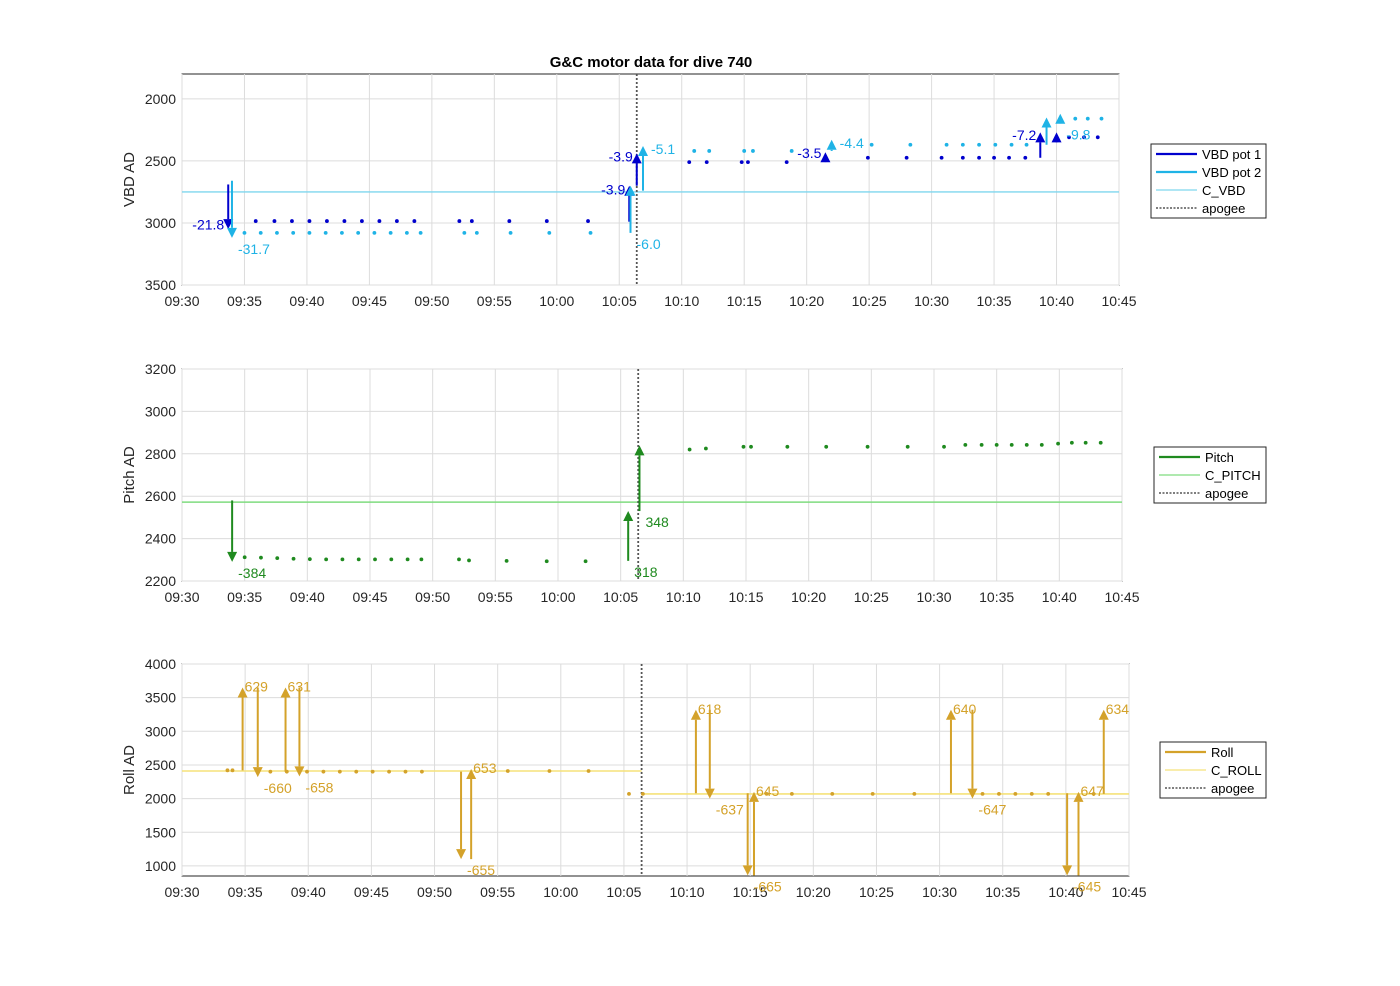  I want to click on change-label: 629, so click(257, 687).